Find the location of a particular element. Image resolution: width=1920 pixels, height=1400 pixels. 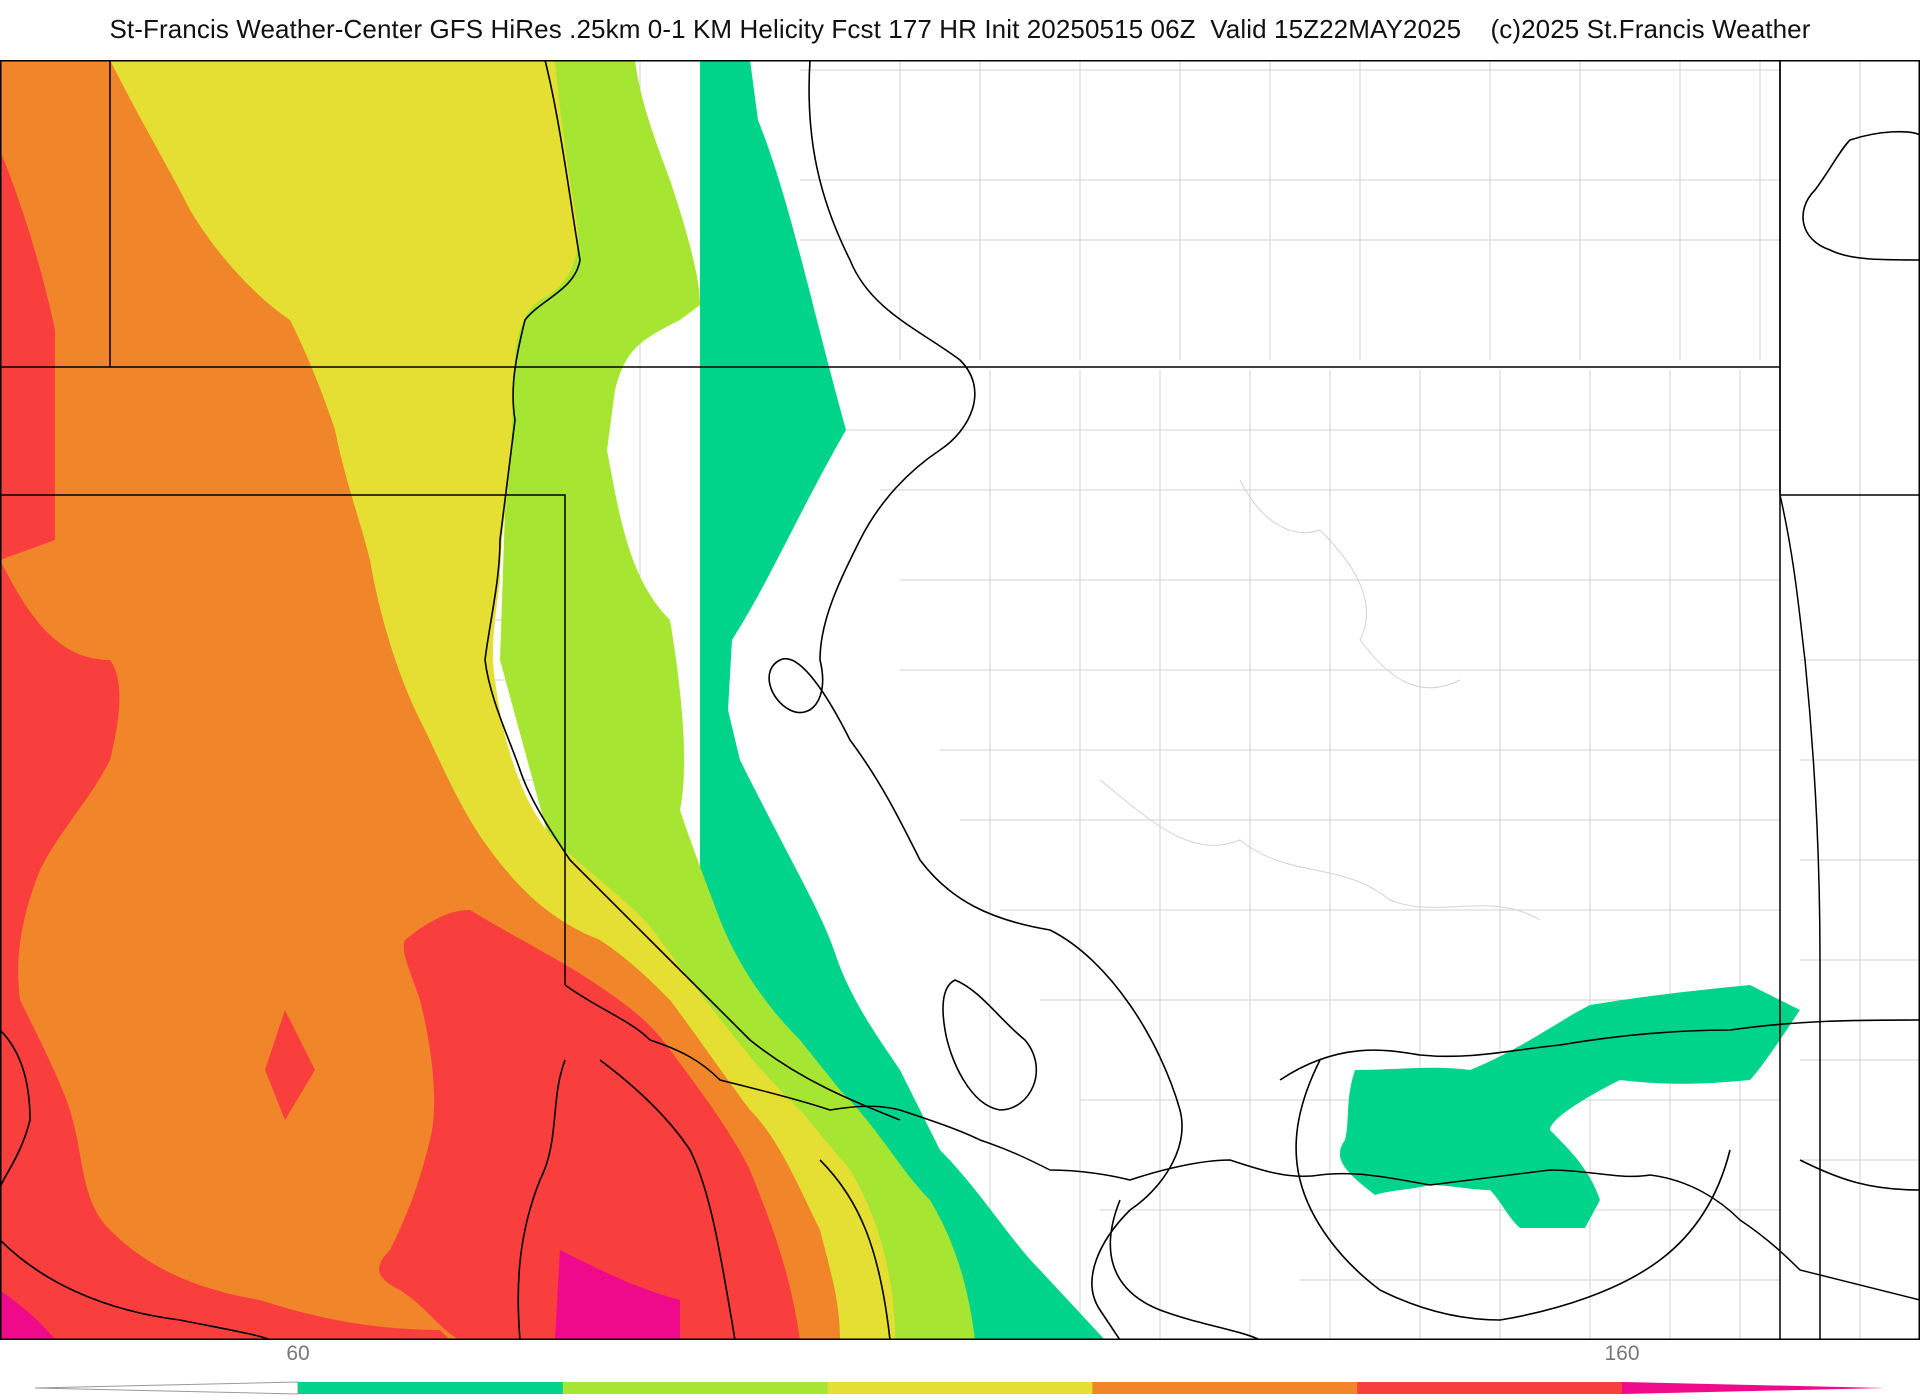

fill-region-red-spot is located at coordinates (290, 1065).